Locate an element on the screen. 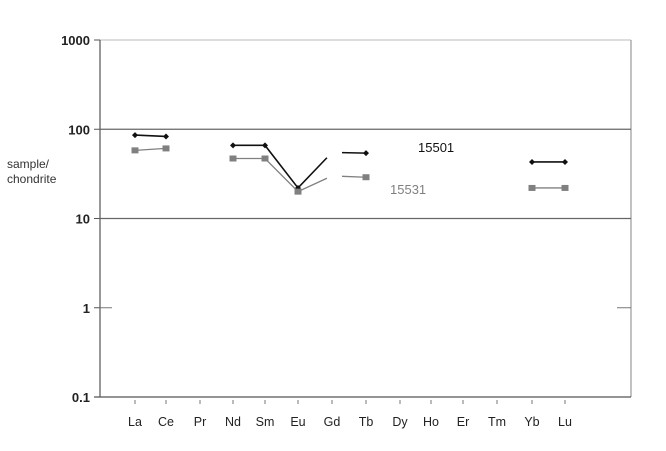  x-tick-label-ce: Ce is located at coordinates (166, 422).